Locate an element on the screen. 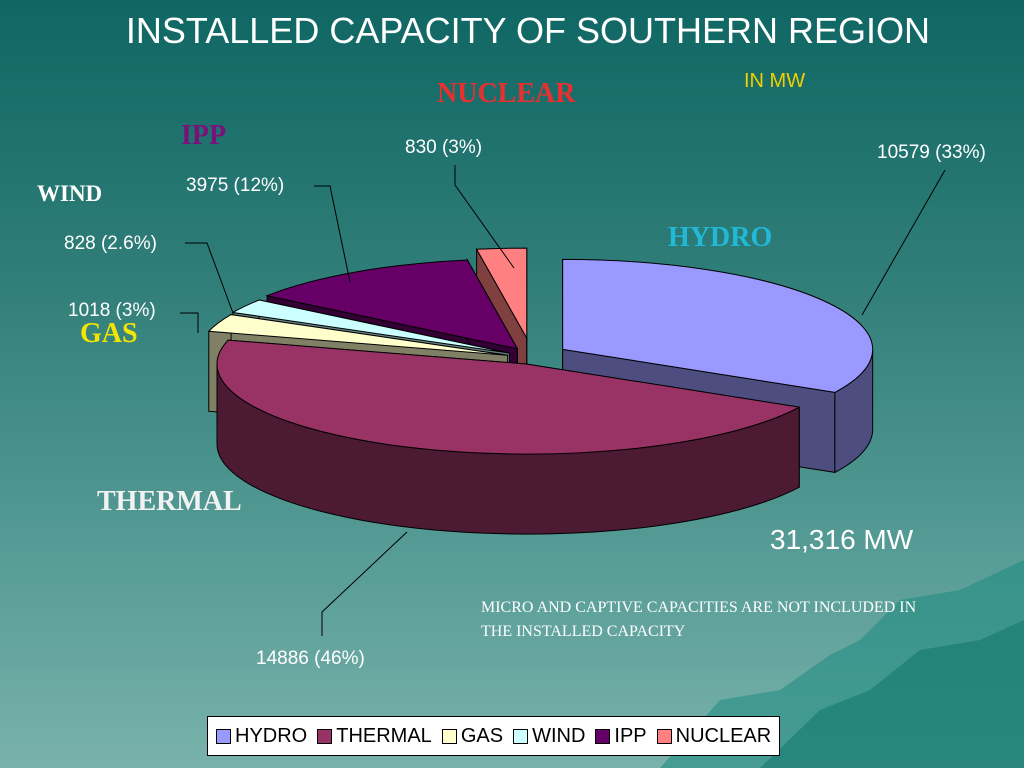  data-label-gas: 1018 (3%) is located at coordinates (112, 310).